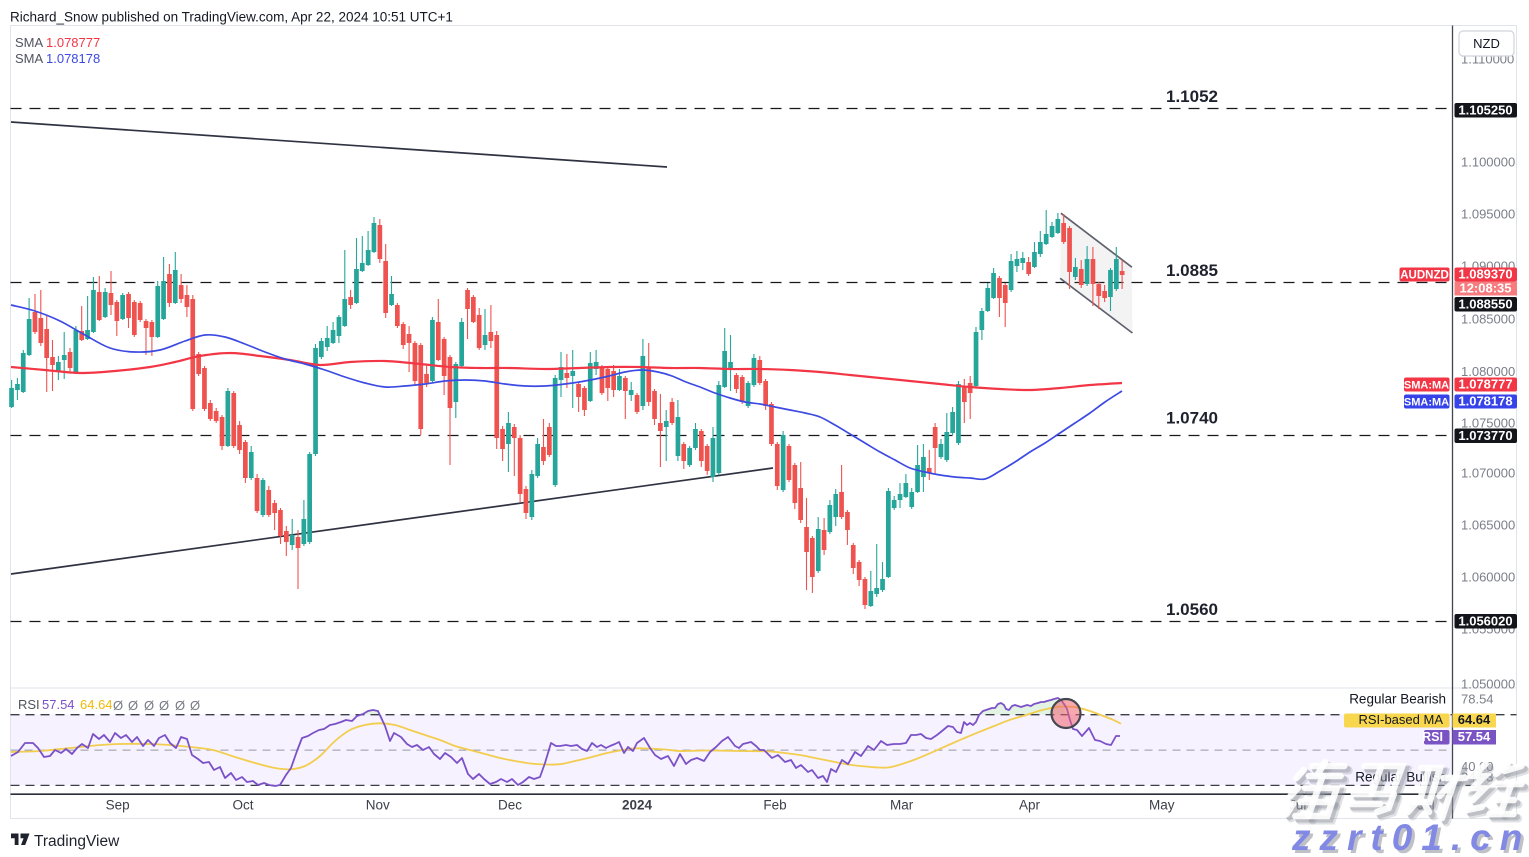 The height and width of the screenshot is (857, 1529). I want to click on svg-text: 1.085000, so click(1488, 319).